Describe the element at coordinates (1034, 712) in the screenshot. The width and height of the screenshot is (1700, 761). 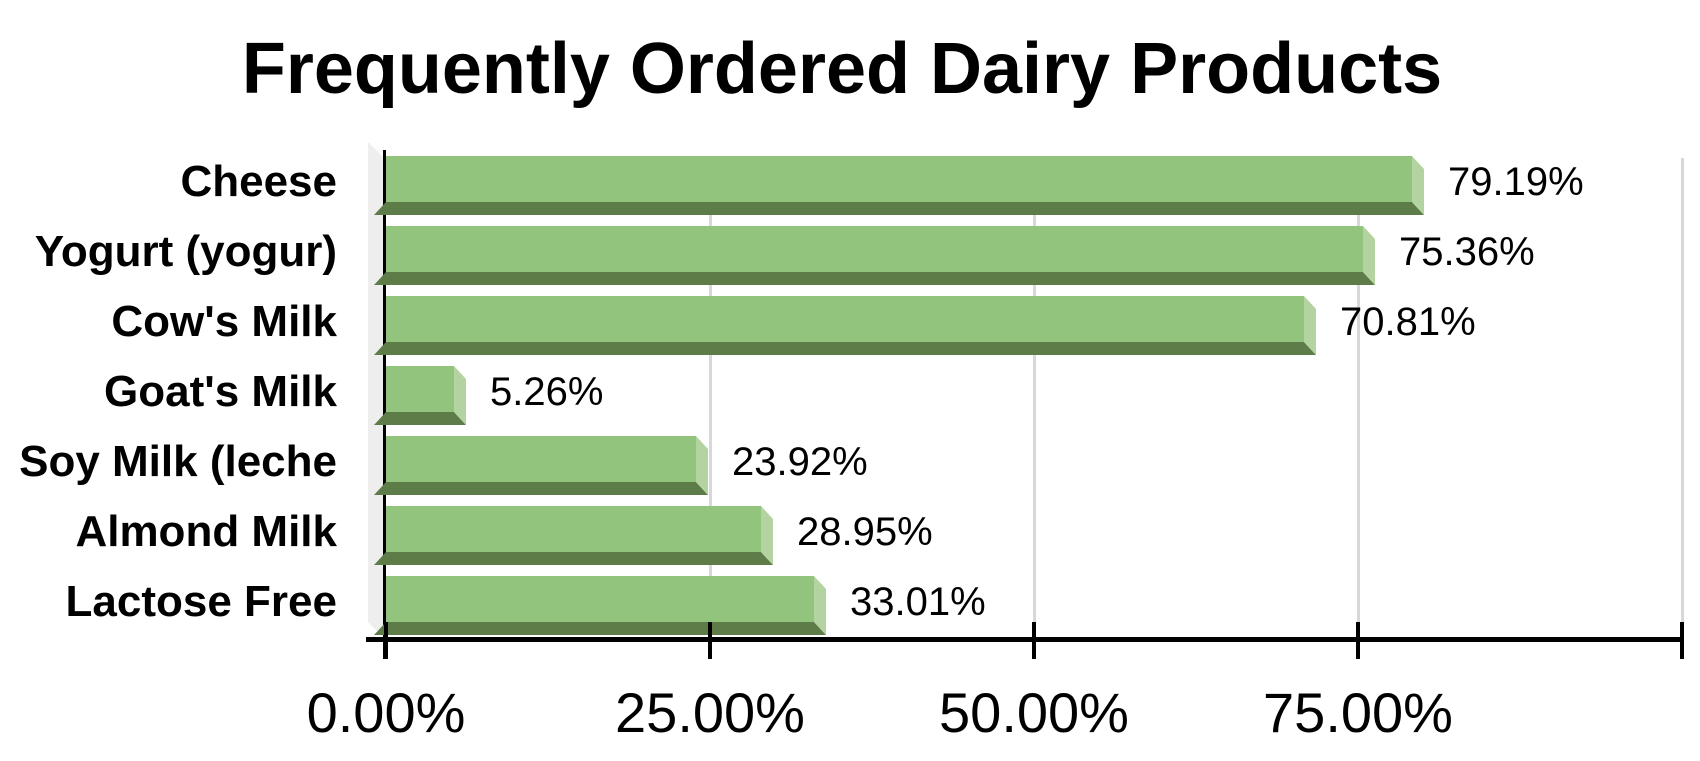
I see `x-tick-label: 50.00%` at that location.